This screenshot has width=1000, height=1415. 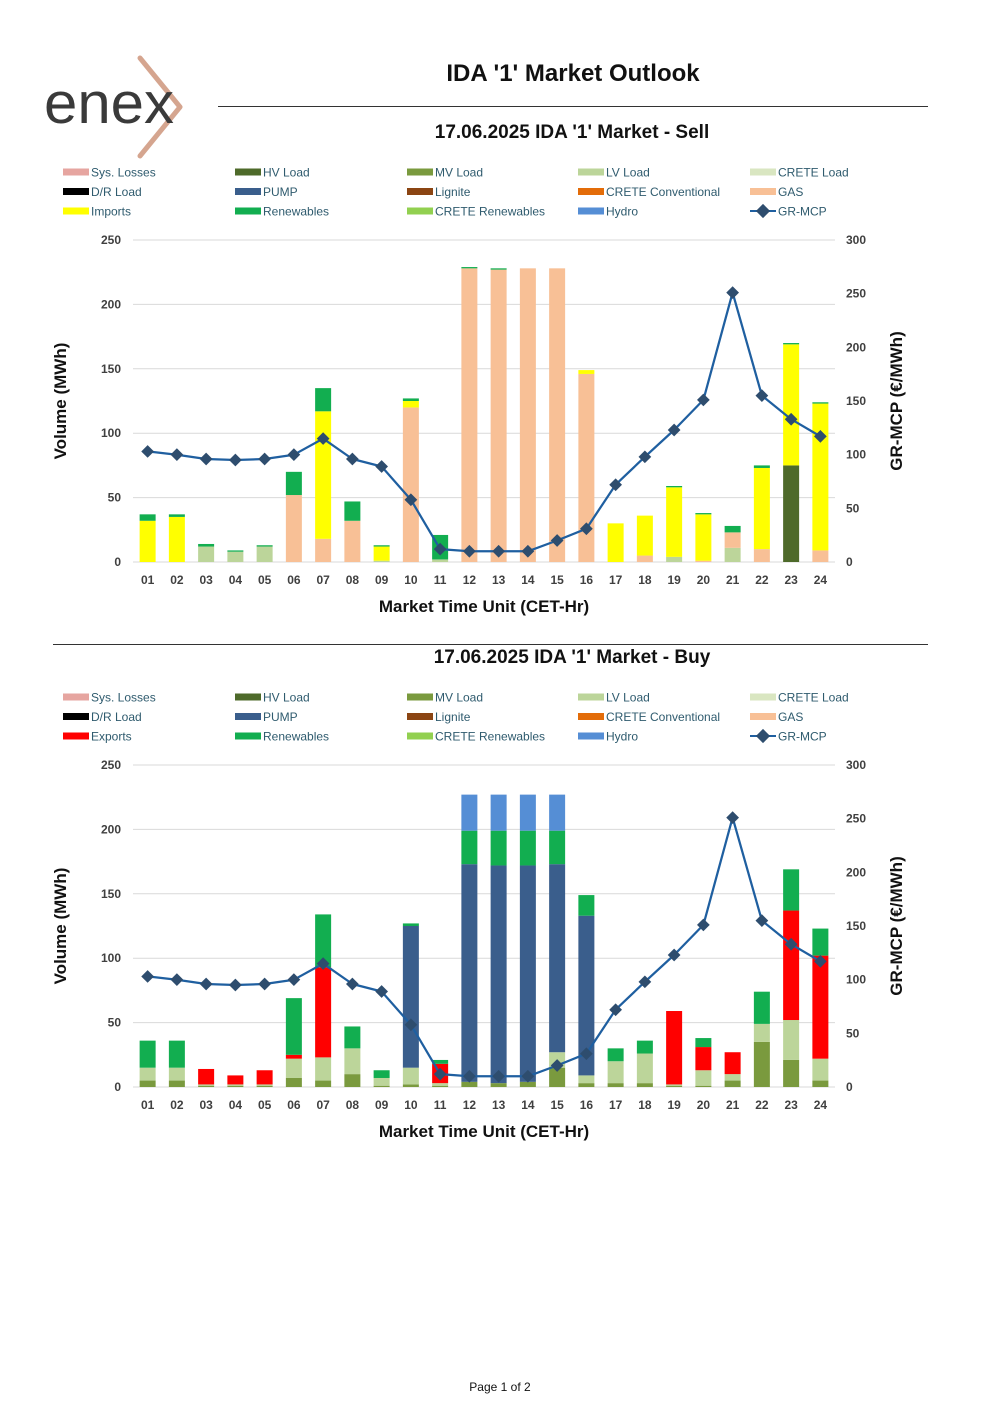 What do you see at coordinates (117, 1087) in the screenshot?
I see `y-tick-label: 0` at bounding box center [117, 1087].